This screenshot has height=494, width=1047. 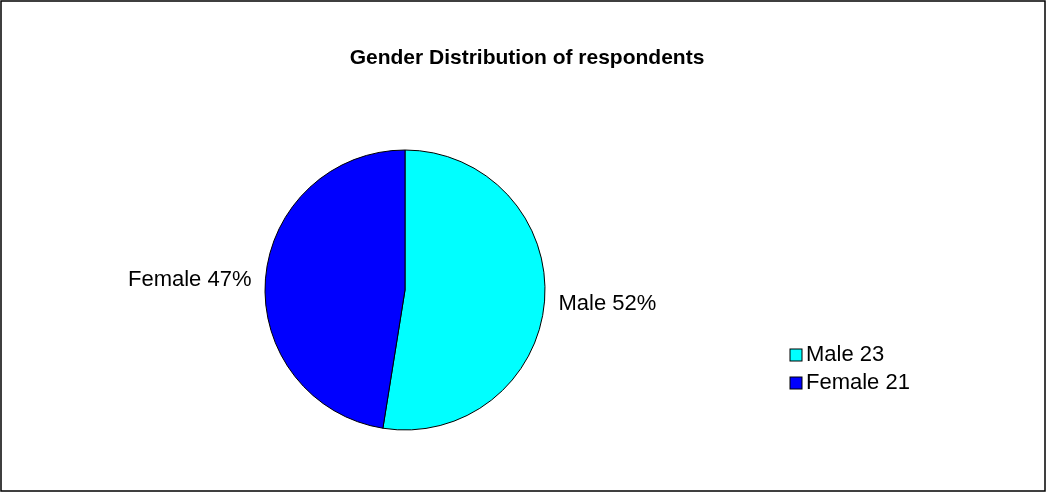 What do you see at coordinates (527, 56) in the screenshot?
I see `chart-title: Gender Distribution of respondents` at bounding box center [527, 56].